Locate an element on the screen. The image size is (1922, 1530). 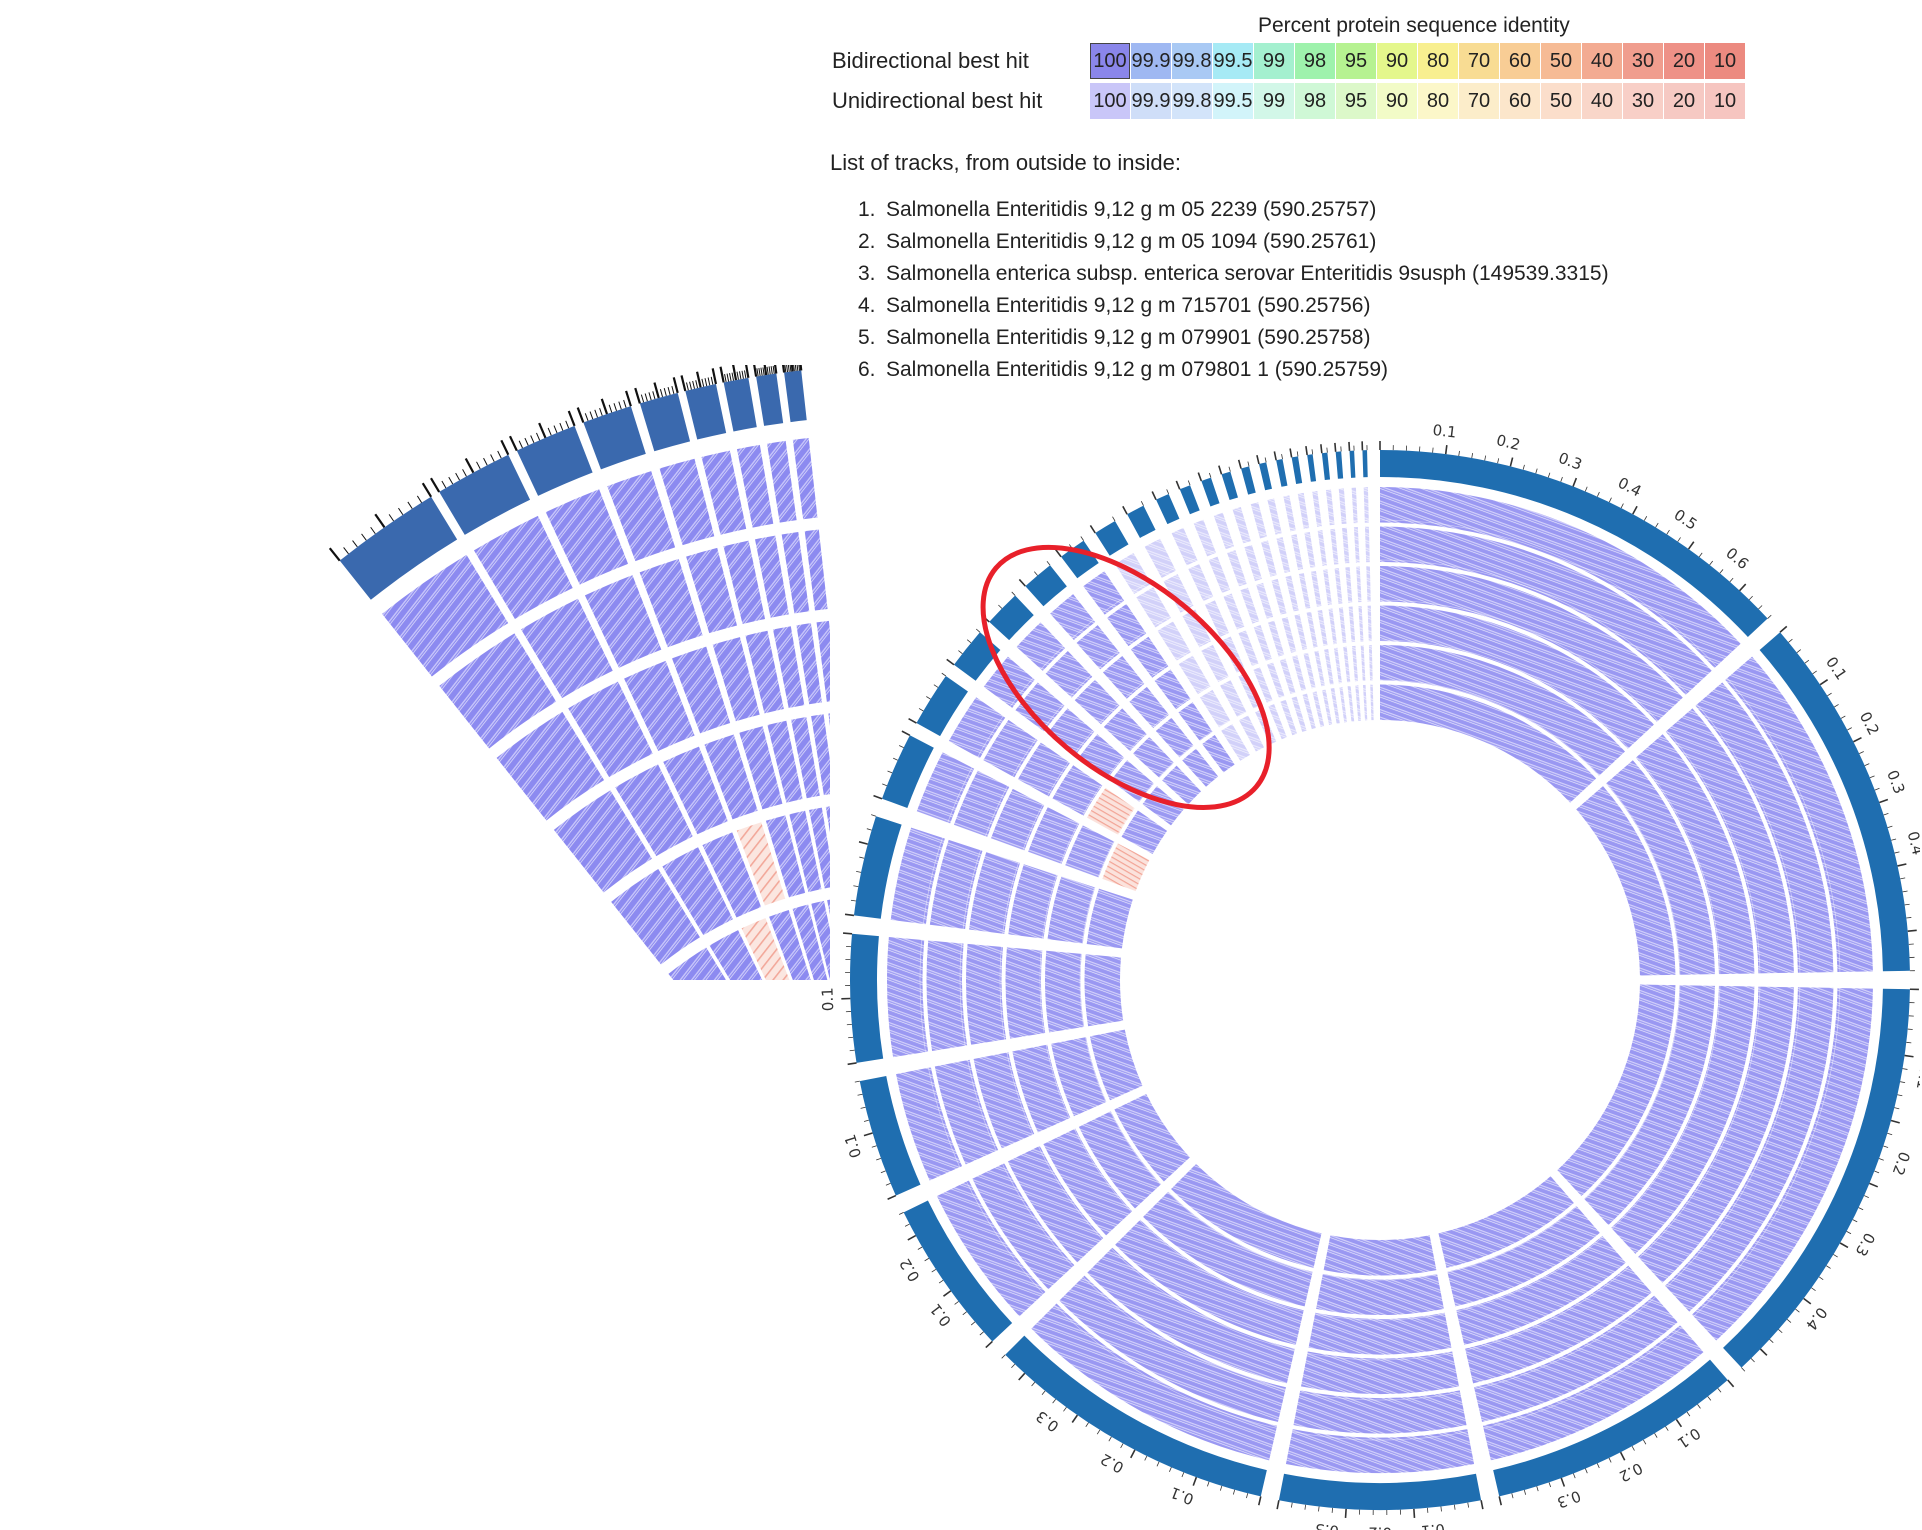
highlight-ellipse is located at coordinates (1126, 677).